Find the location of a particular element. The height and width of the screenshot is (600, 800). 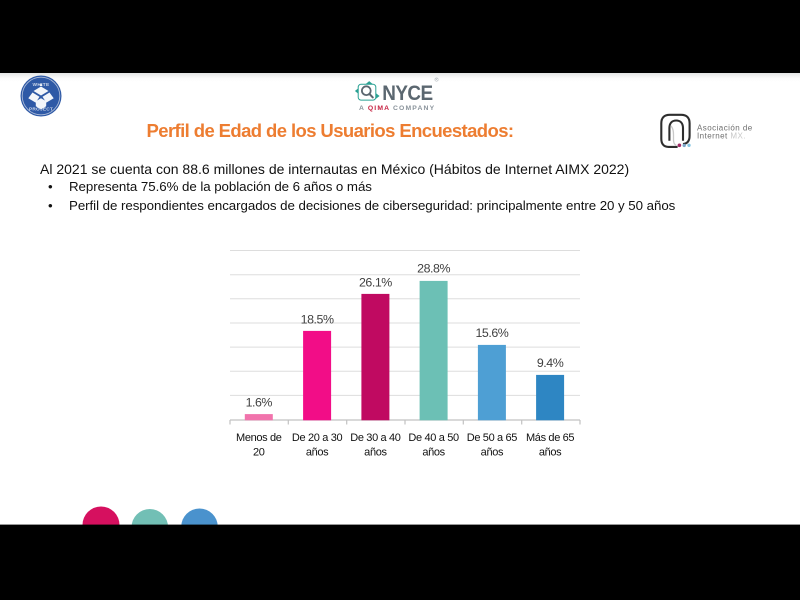

svg-text: 28.8% is located at coordinates (433, 269).